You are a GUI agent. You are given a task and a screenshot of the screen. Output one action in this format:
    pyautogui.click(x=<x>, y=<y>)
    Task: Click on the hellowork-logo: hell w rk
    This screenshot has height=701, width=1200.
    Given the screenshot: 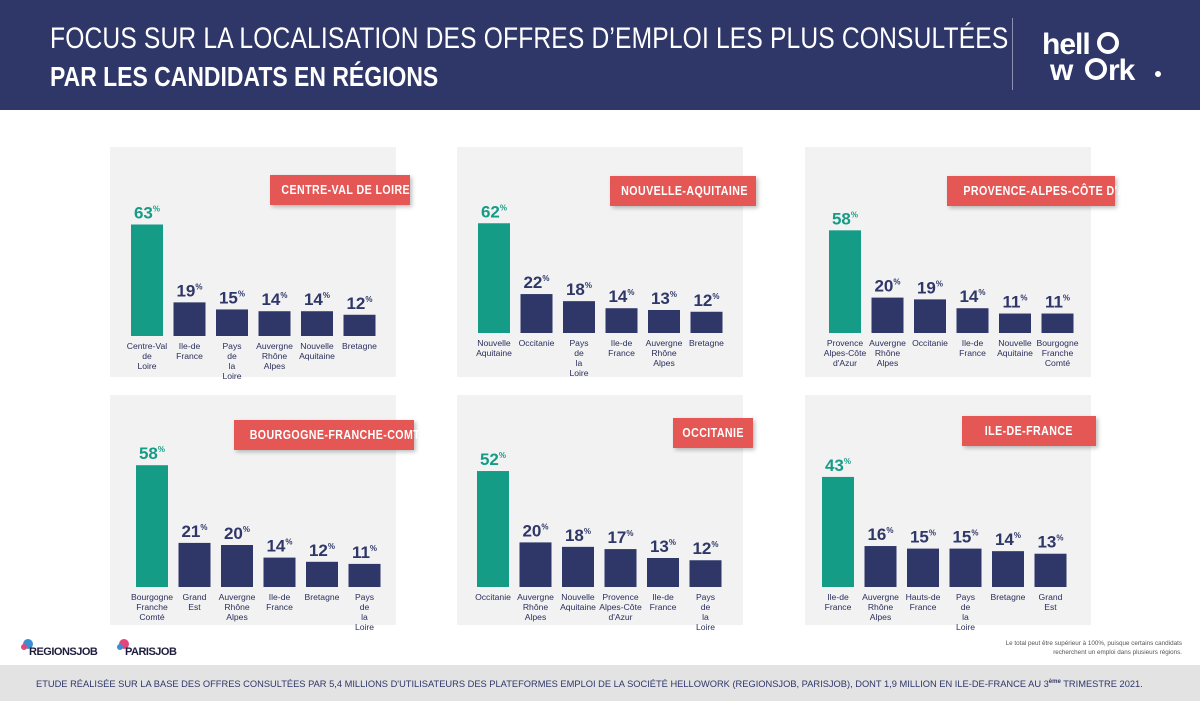 What is the action you would take?
    pyautogui.click(x=1101, y=56)
    